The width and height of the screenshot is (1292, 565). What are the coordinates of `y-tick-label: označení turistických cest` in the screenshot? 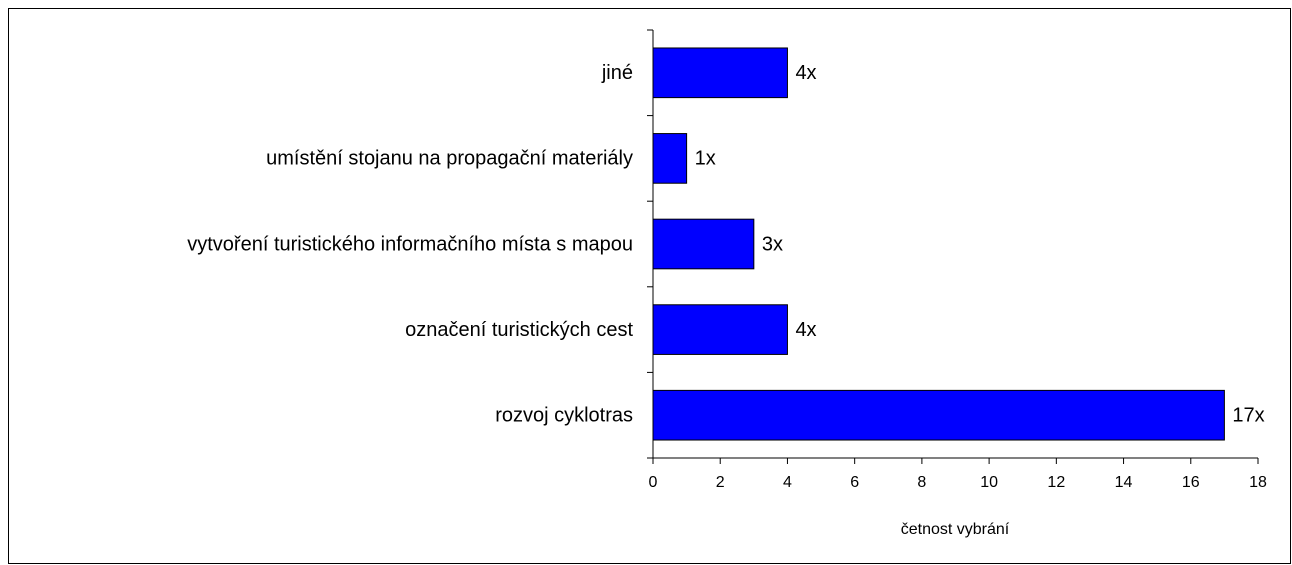 It's located at (519, 330).